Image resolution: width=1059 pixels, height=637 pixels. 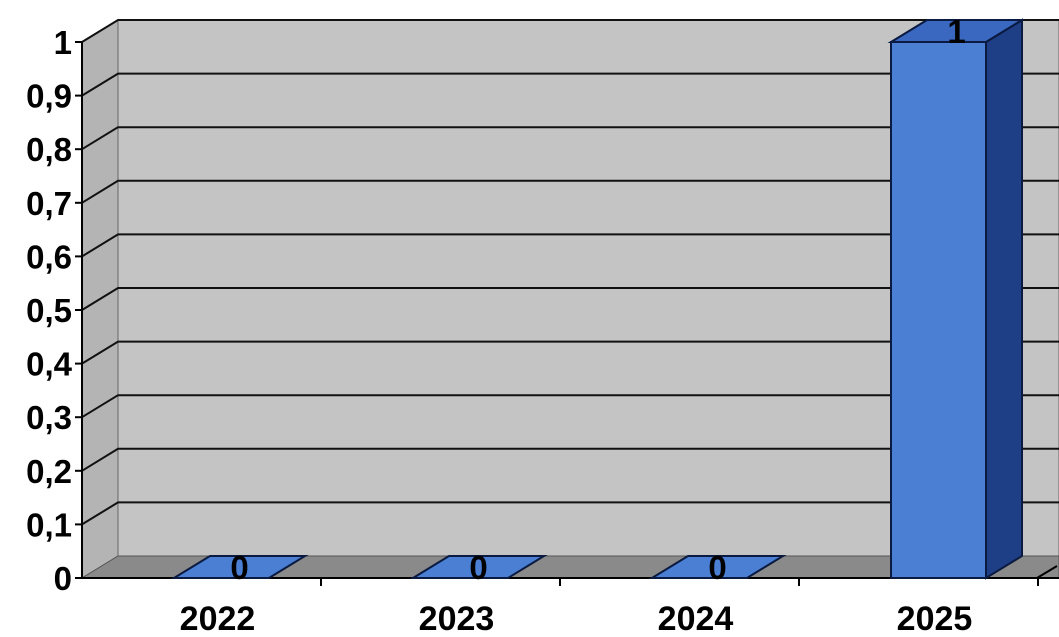 I want to click on bar-2023, so click(x=478, y=567).